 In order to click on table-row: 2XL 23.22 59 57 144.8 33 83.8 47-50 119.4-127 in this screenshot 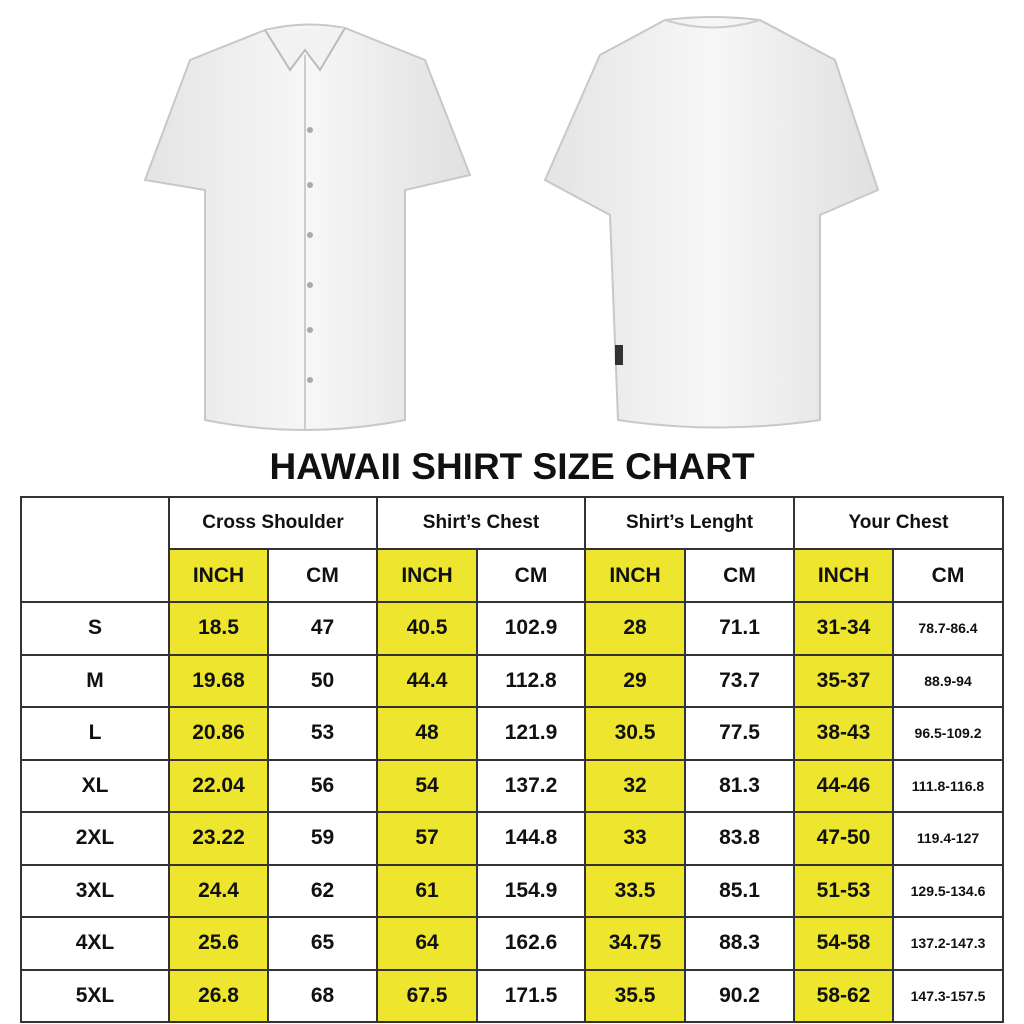, I will do `click(512, 838)`.